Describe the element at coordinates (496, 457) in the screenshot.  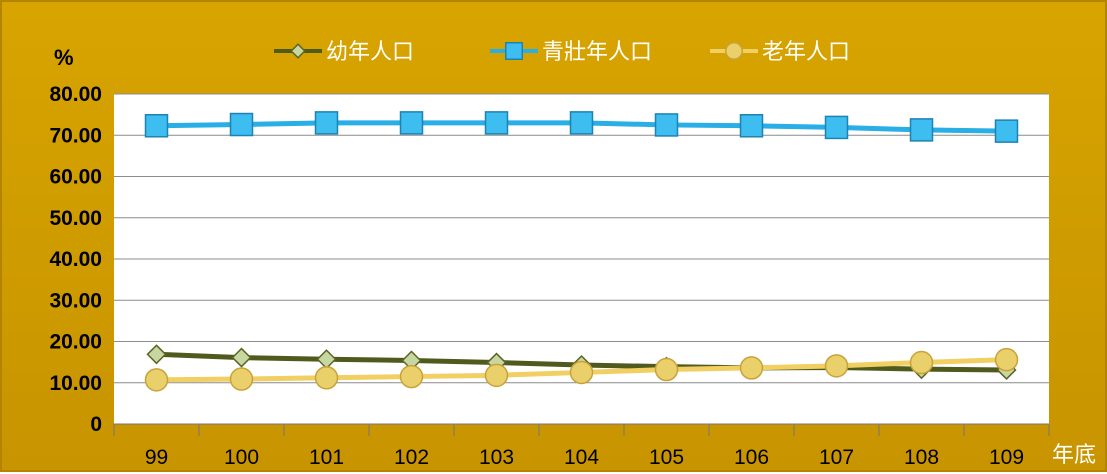
I see `x-tick-label: 103` at that location.